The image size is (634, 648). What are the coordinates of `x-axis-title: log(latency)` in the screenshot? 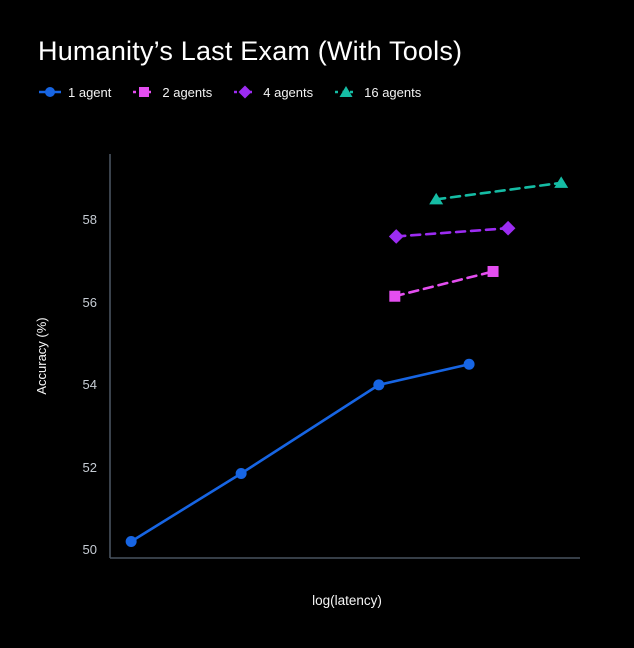 It's located at (347, 600).